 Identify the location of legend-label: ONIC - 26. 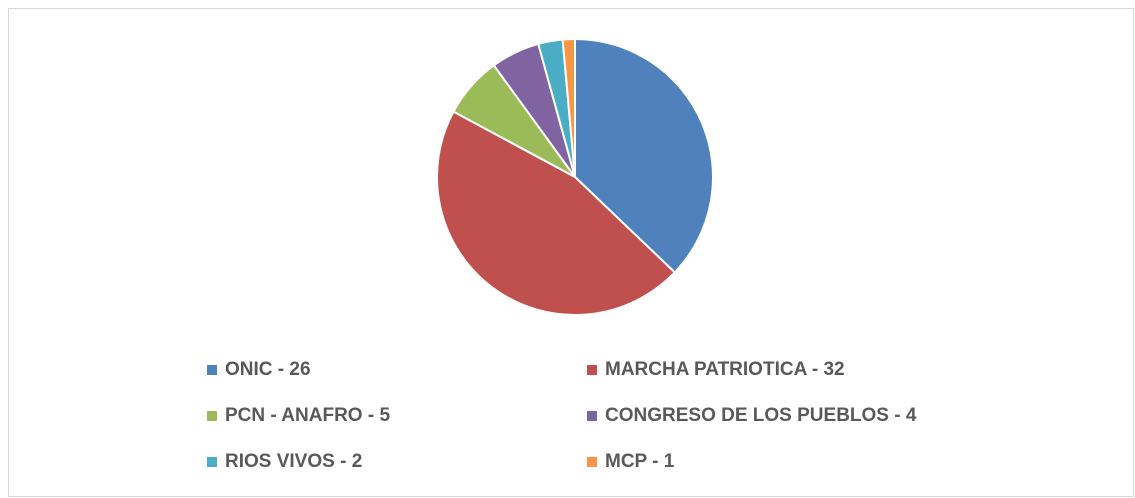
(268, 369).